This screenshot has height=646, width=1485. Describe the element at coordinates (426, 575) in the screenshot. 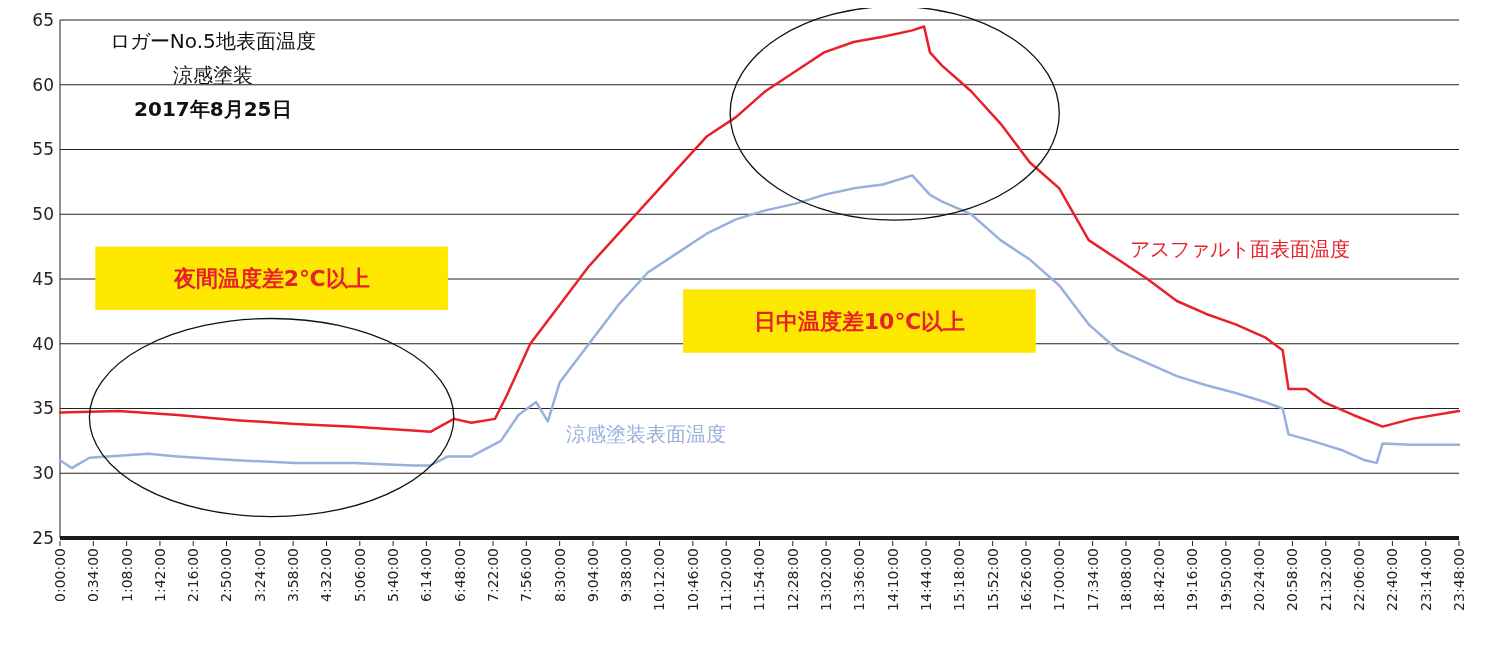

I see `x-tick-label: 6:14:00` at that location.